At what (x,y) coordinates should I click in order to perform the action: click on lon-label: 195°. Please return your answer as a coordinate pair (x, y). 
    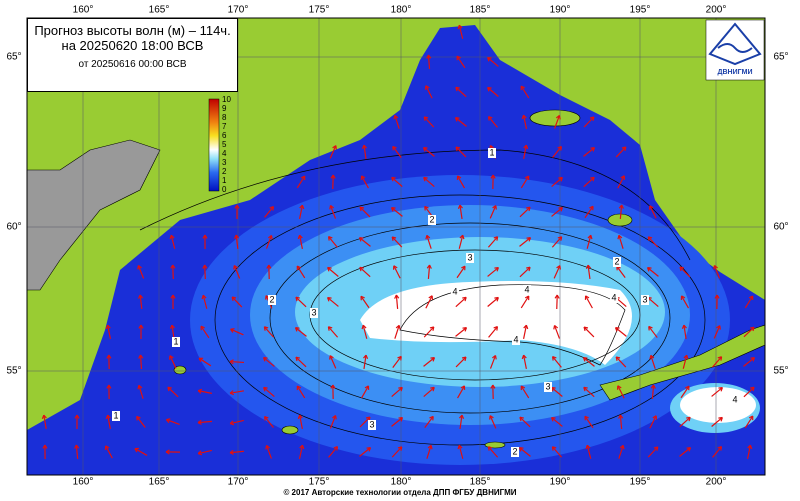
    Looking at the image, I should click on (640, 10).